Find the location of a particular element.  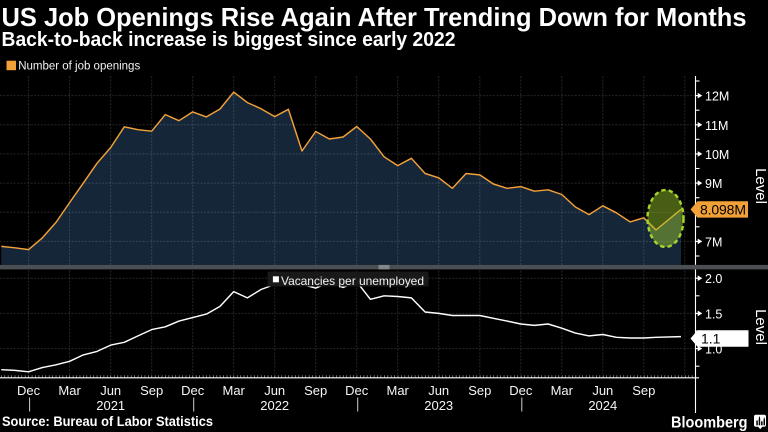

svg-text: 2023 is located at coordinates (438, 405).